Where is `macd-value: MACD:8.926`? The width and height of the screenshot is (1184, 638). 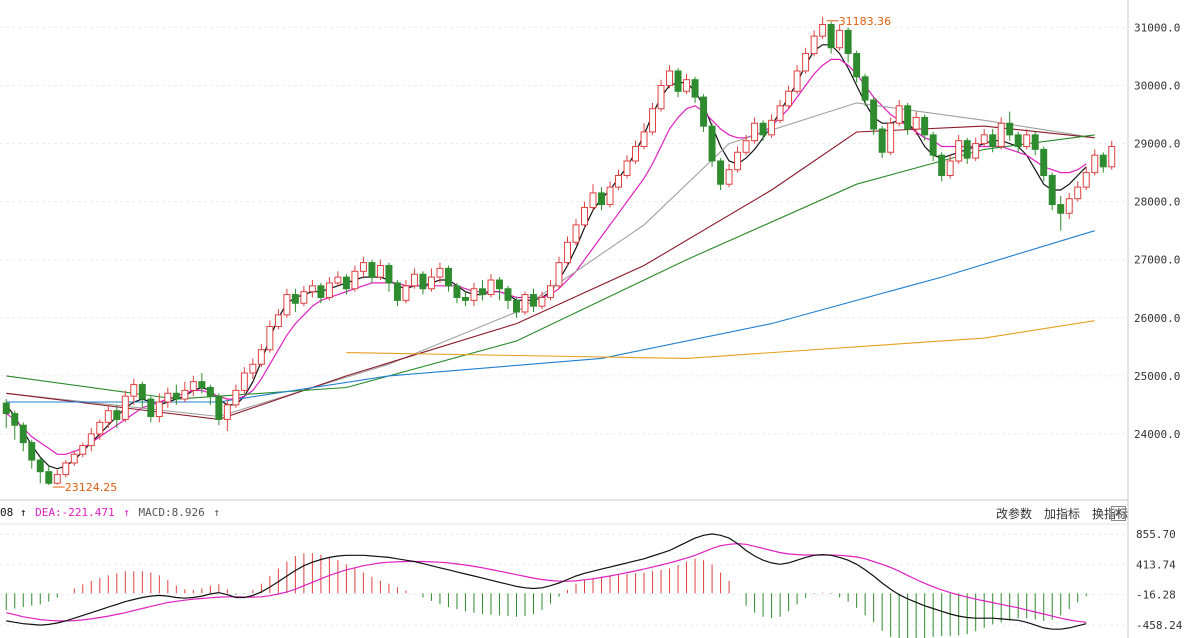
macd-value: MACD:8.926 is located at coordinates (171, 512).